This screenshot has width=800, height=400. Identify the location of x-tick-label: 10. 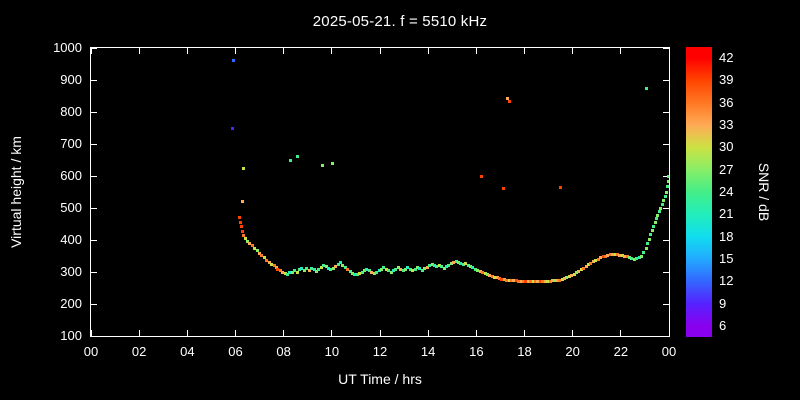
(332, 351).